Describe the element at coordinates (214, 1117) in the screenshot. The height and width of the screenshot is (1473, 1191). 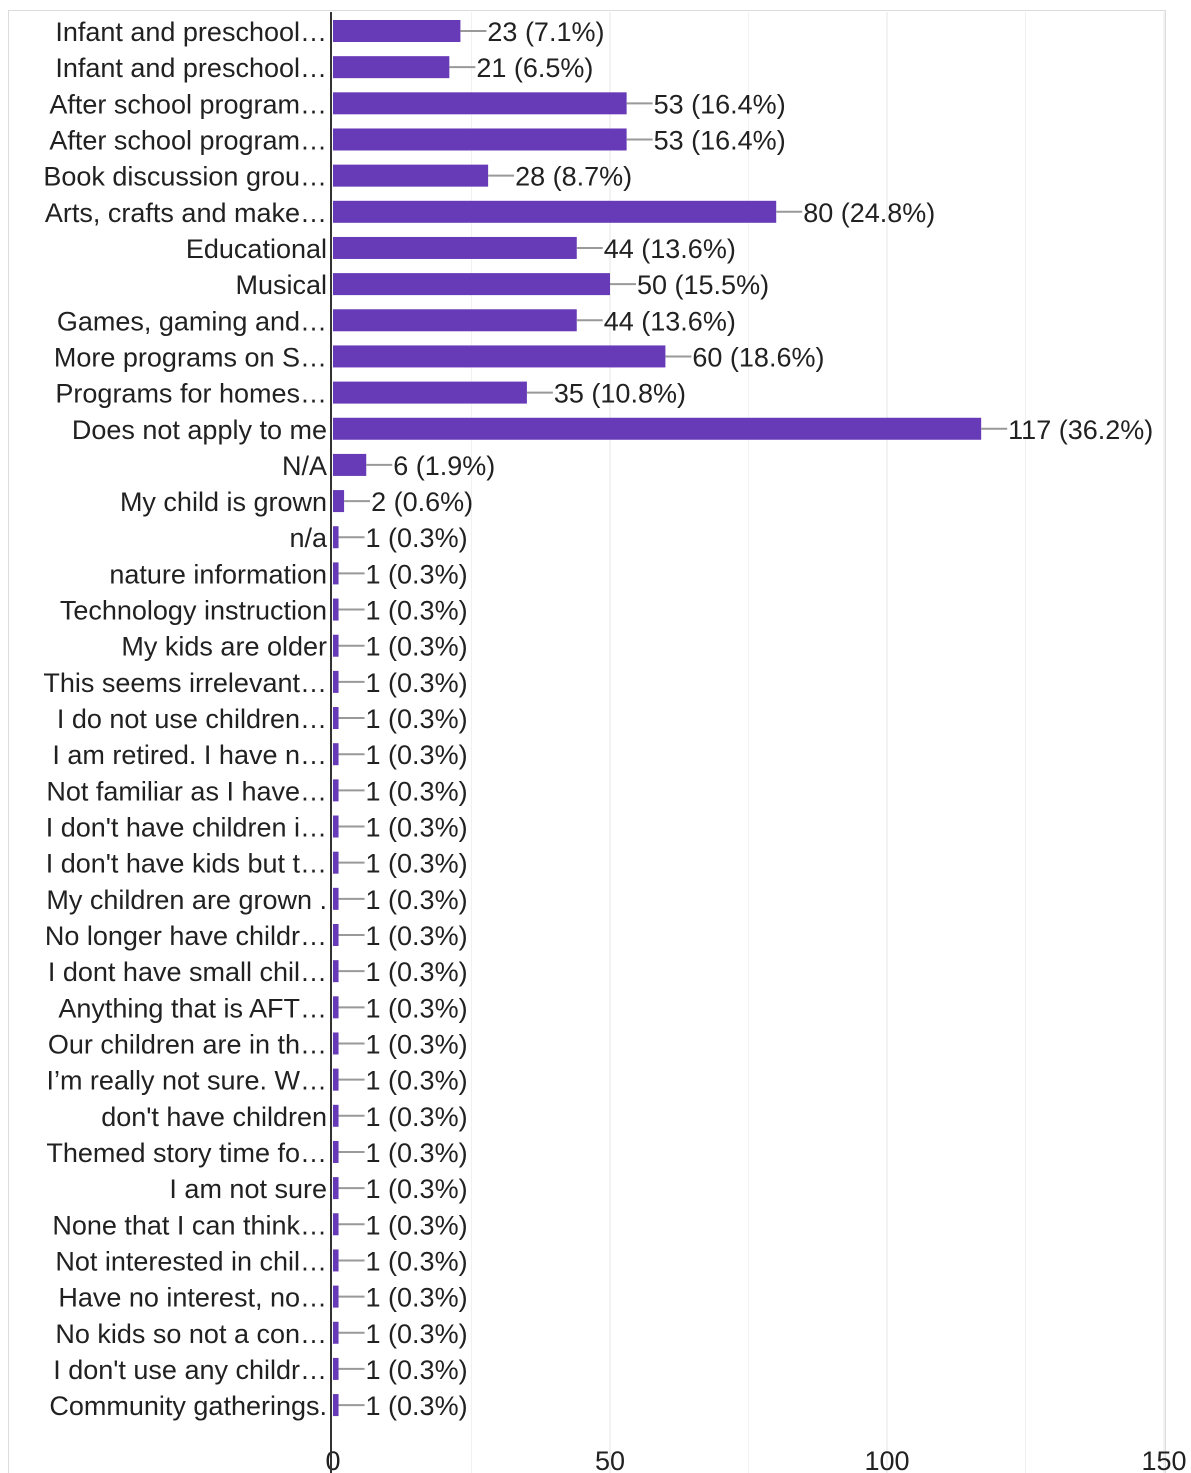
I see `category-label: don't have children` at that location.